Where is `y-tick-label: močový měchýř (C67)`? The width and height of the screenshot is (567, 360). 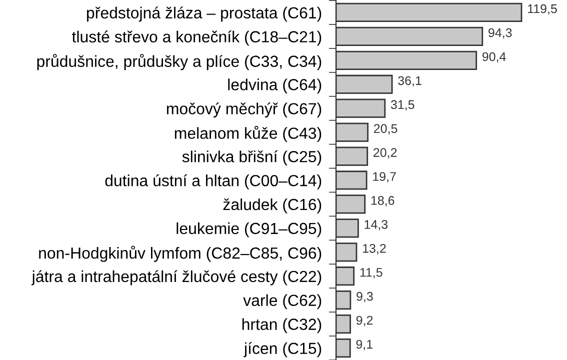
y-tick-label: močový měchýř (C67) is located at coordinates (244, 110).